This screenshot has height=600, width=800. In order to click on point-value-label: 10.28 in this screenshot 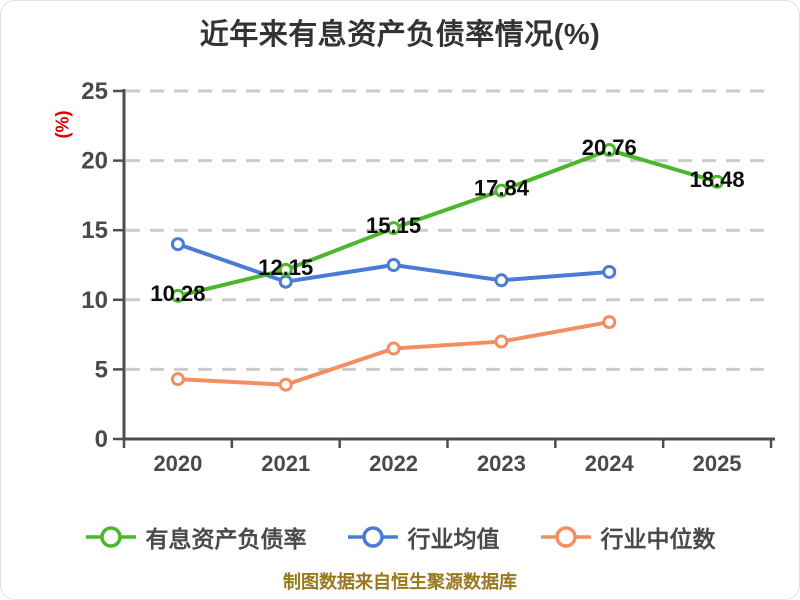, I will do `click(177, 293)`.